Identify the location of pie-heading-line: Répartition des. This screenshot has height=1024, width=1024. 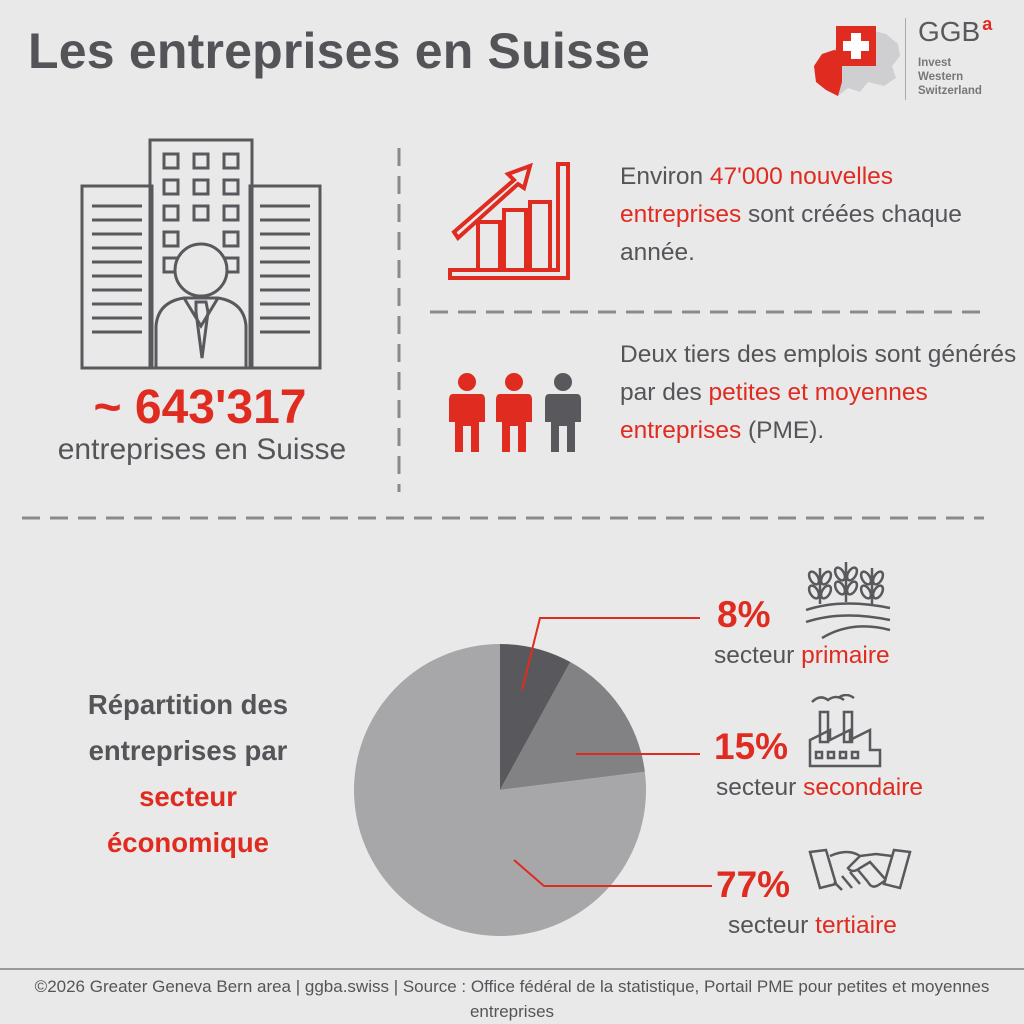
(188, 704).